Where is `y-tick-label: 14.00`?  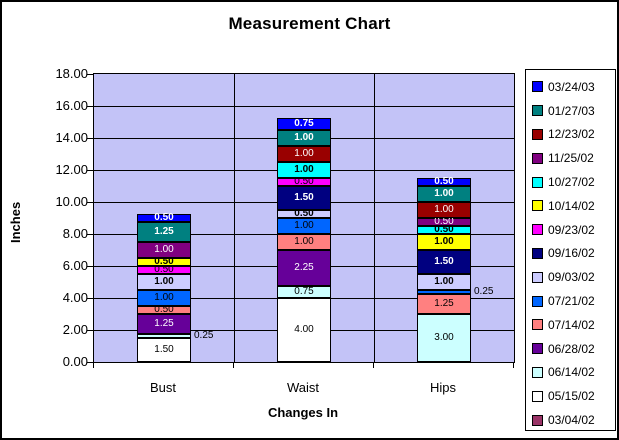 y-tick-label: 14.00 is located at coordinates (71, 137).